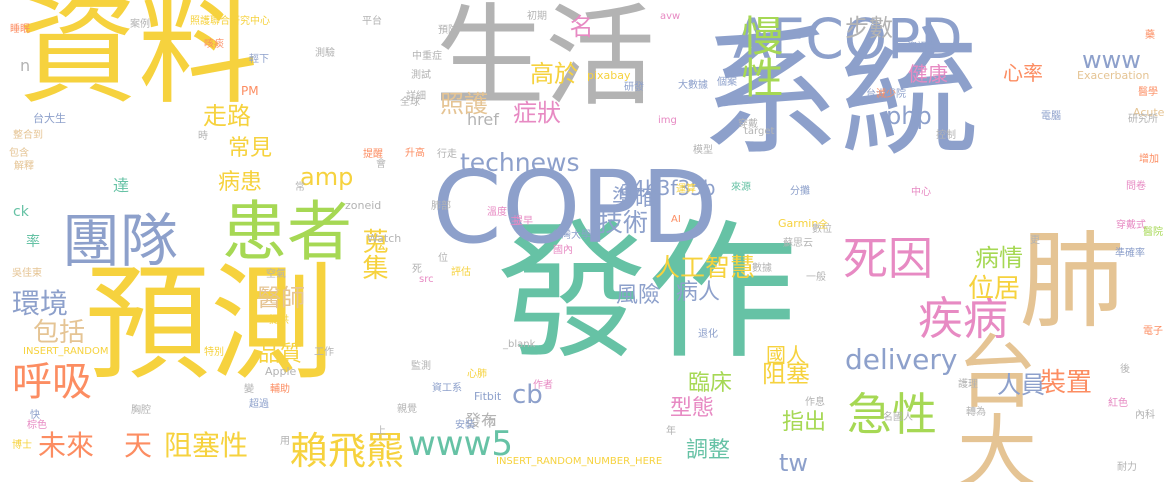 The height and width of the screenshot is (482, 1175). Describe the element at coordinates (27, 273) in the screenshot. I see `word-149: 吳佳東` at that location.